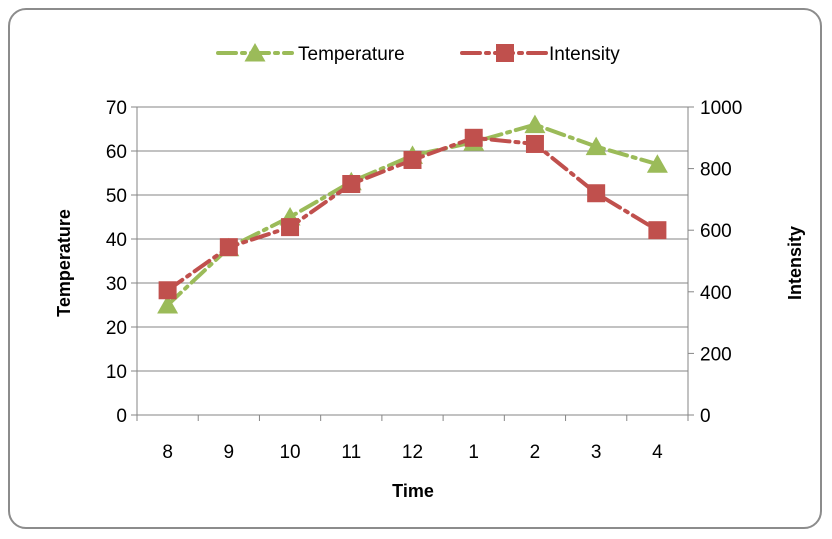  What do you see at coordinates (116, 152) in the screenshot?
I see `y-tick-label: 60` at bounding box center [116, 152].